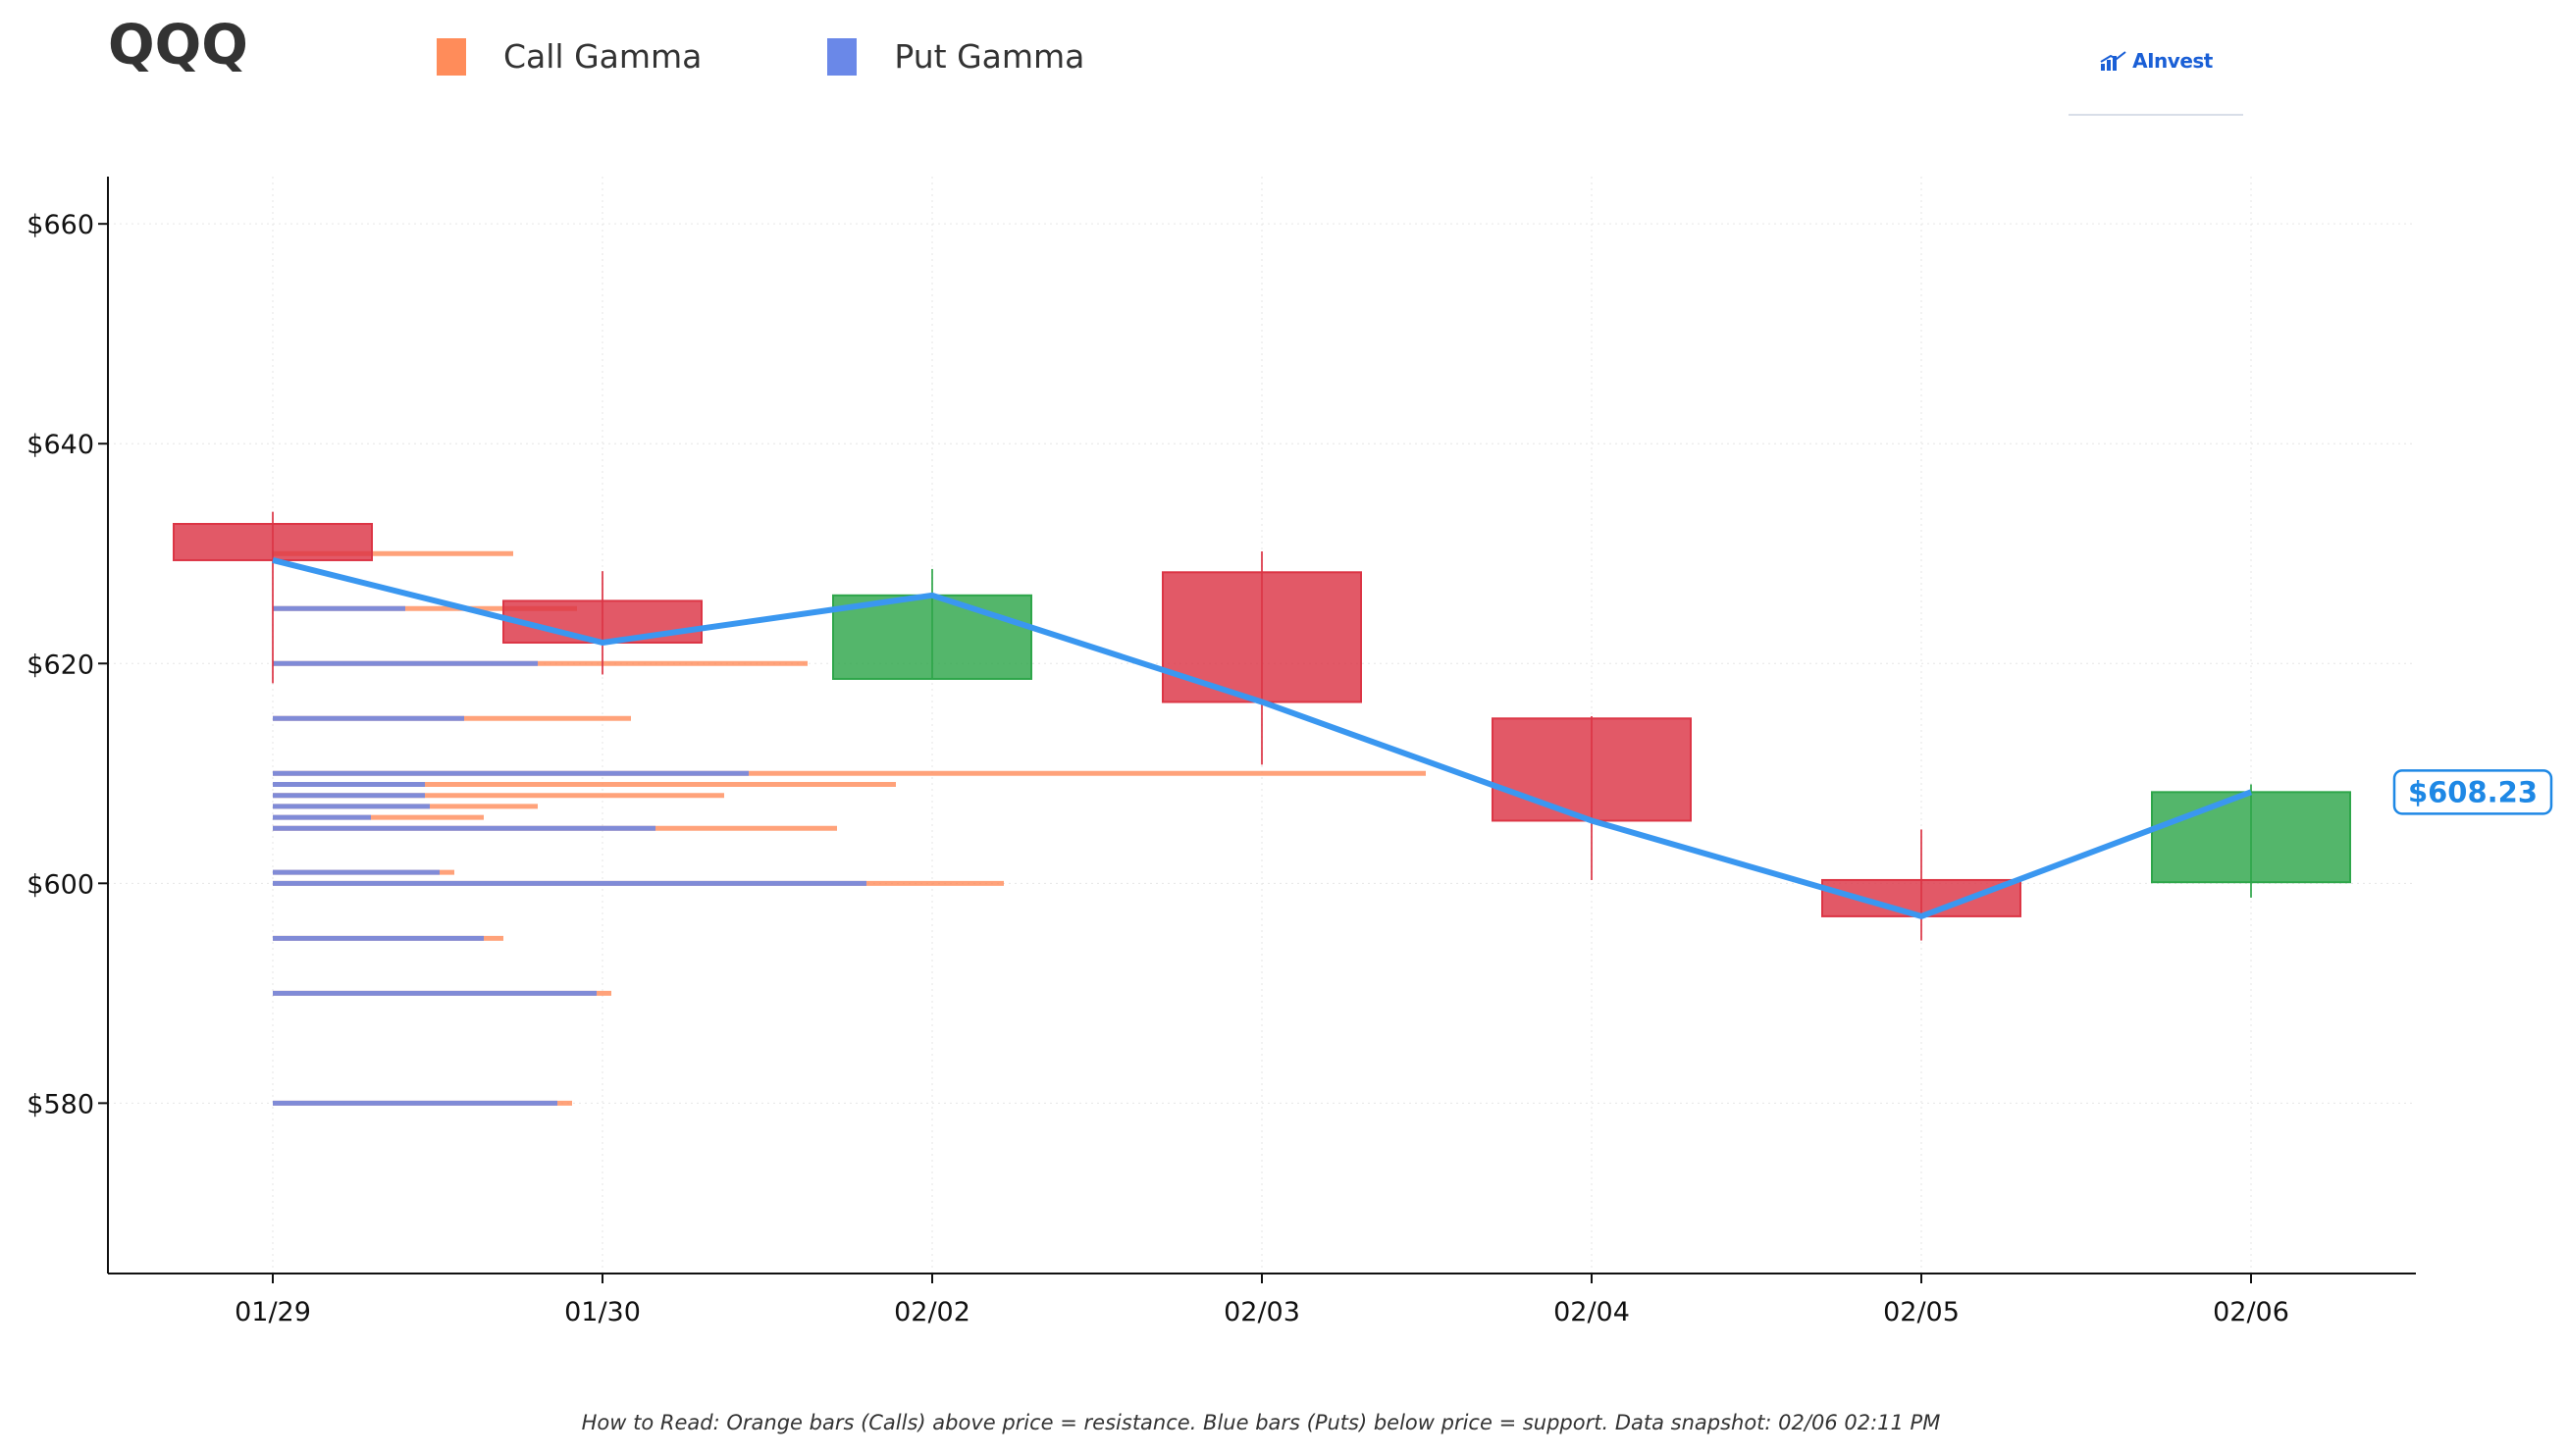  I want to click on x-tick-label: 02/06, so click(2251, 1312).